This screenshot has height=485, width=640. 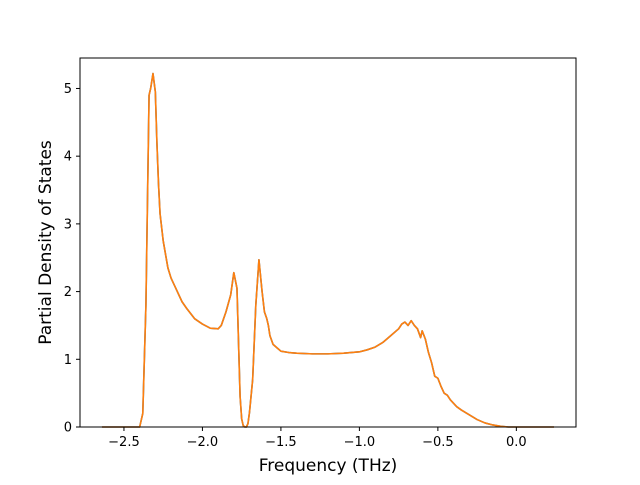 What do you see at coordinates (68, 292) in the screenshot?
I see `y-tick-label: 2` at bounding box center [68, 292].